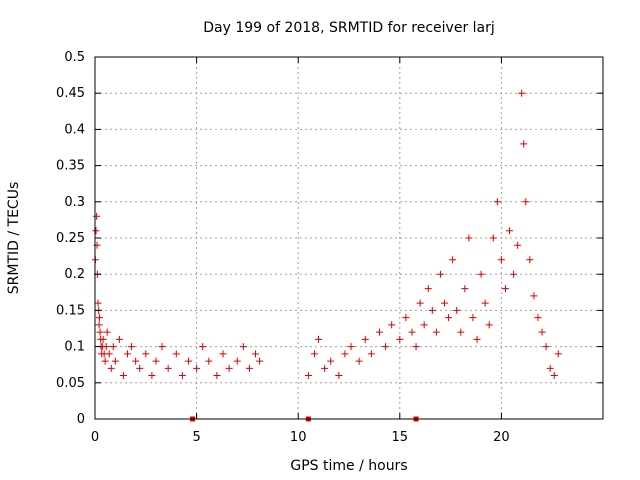 The width and height of the screenshot is (640, 480). Describe the element at coordinates (348, 466) in the screenshot. I see `x-axis-label: GPS time / hours` at that location.